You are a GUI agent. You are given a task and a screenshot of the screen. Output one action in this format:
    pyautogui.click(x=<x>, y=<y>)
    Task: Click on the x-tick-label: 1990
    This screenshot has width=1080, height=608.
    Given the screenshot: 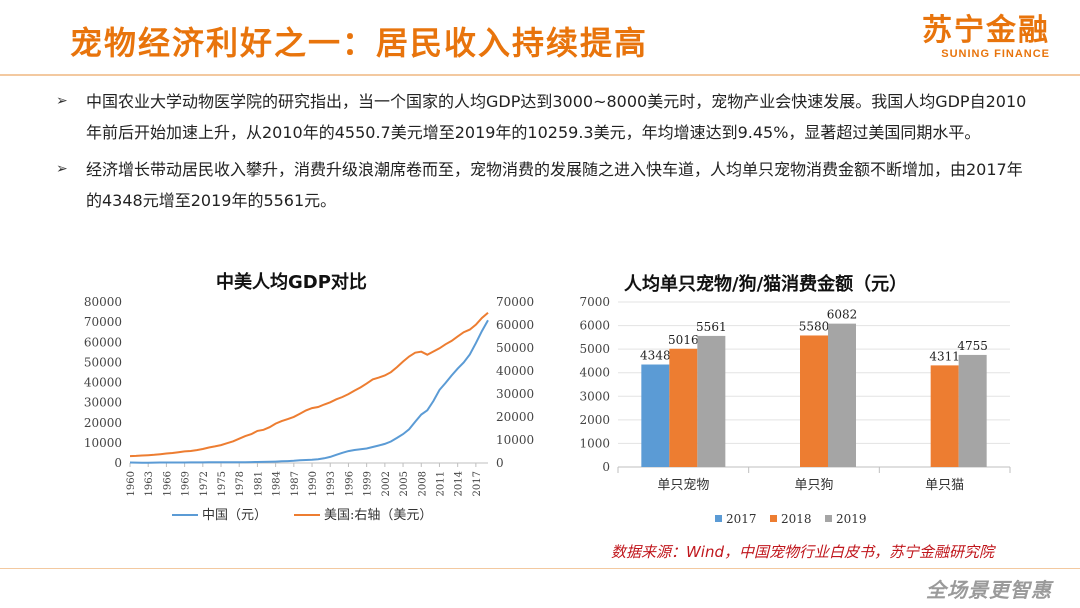 What is the action you would take?
    pyautogui.click(x=313, y=483)
    